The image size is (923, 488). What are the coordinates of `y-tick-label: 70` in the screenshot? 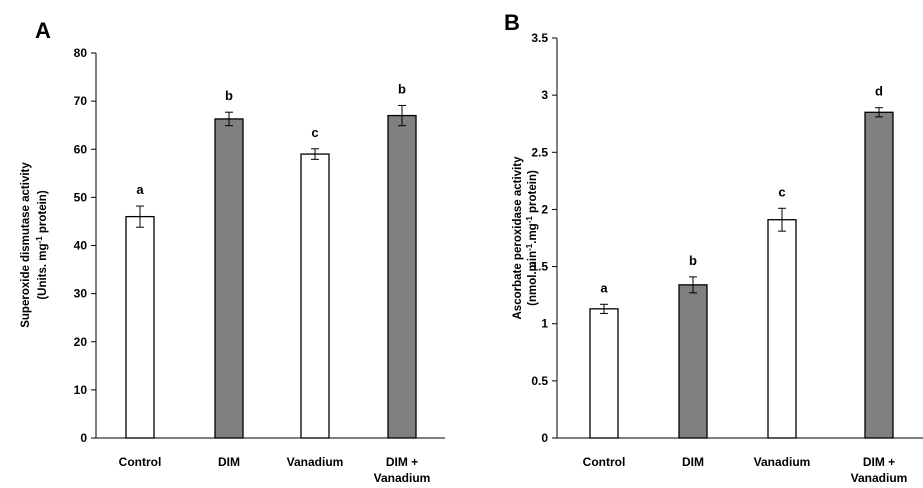 It's located at (81, 101).